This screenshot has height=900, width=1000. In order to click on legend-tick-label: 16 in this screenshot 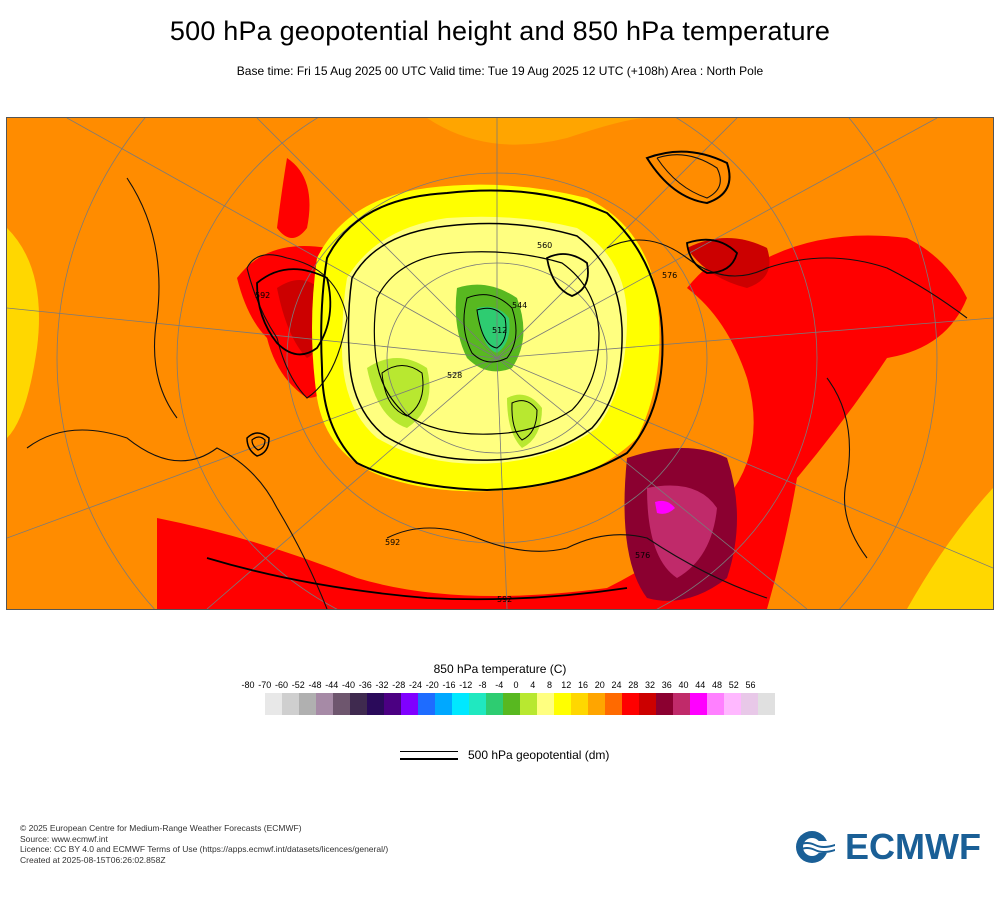, I will do `click(583, 685)`.